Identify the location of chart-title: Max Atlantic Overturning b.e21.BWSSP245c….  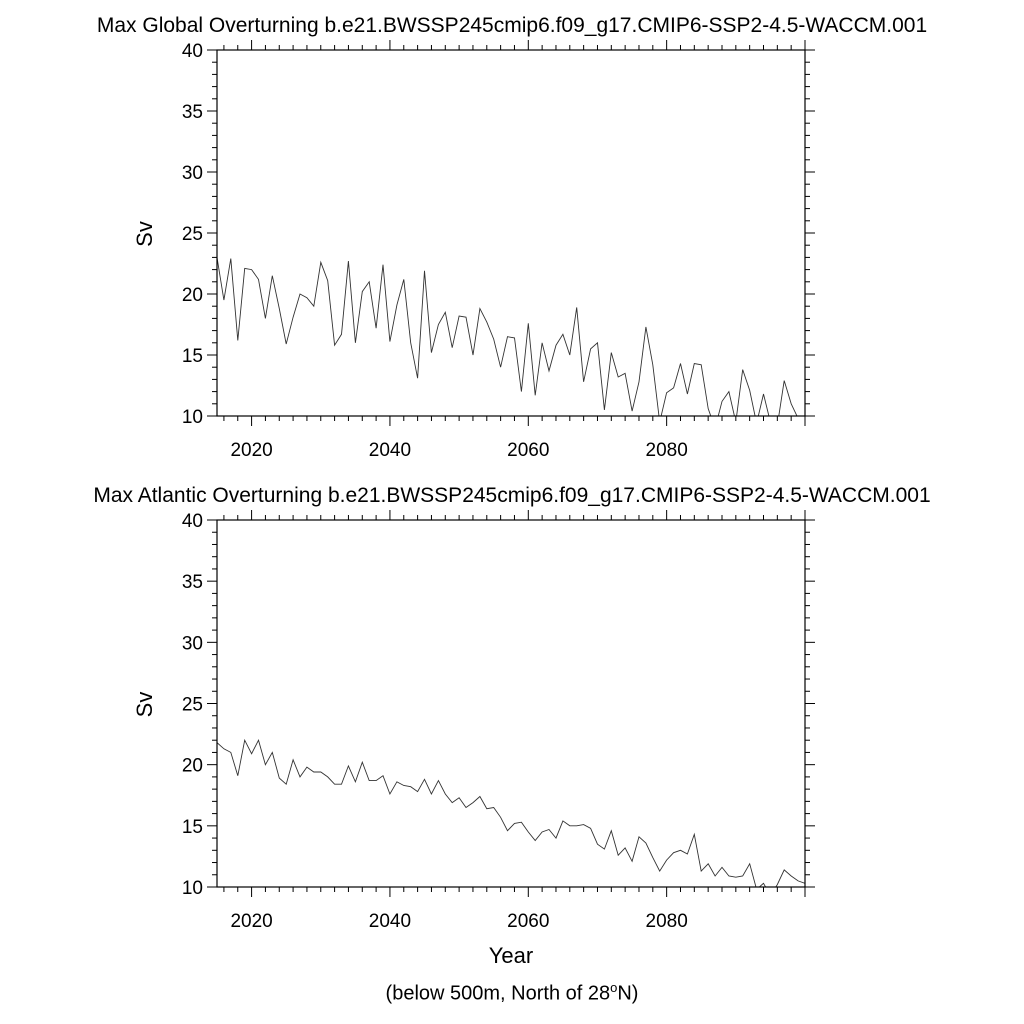
(511, 495).